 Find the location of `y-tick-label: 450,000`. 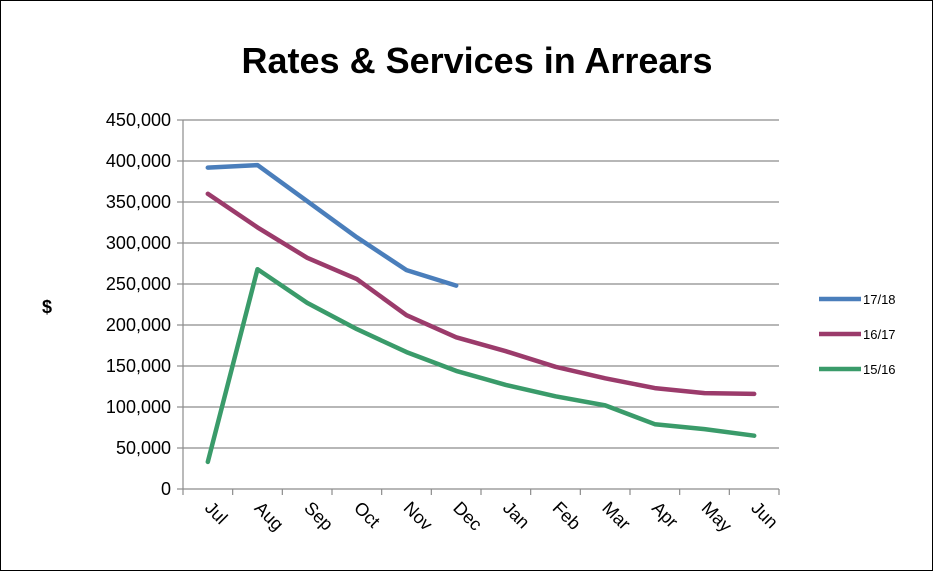

y-tick-label: 450,000 is located at coordinates (138, 120).